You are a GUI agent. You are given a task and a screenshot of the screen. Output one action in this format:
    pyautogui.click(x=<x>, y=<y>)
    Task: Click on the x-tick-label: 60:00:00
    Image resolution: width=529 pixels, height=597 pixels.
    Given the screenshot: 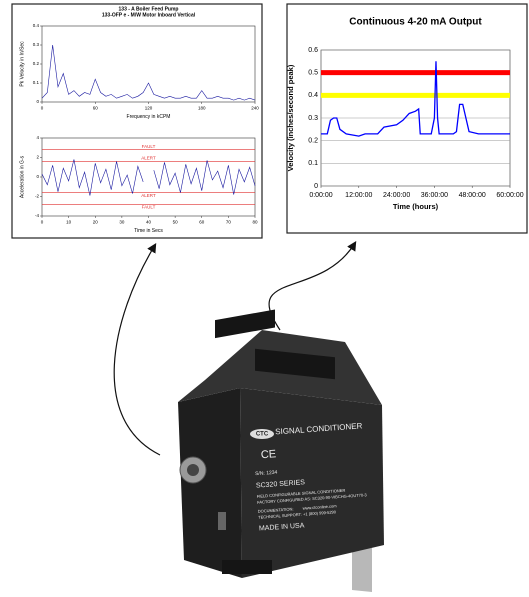 What is the action you would take?
    pyautogui.click(x=509, y=195)
    